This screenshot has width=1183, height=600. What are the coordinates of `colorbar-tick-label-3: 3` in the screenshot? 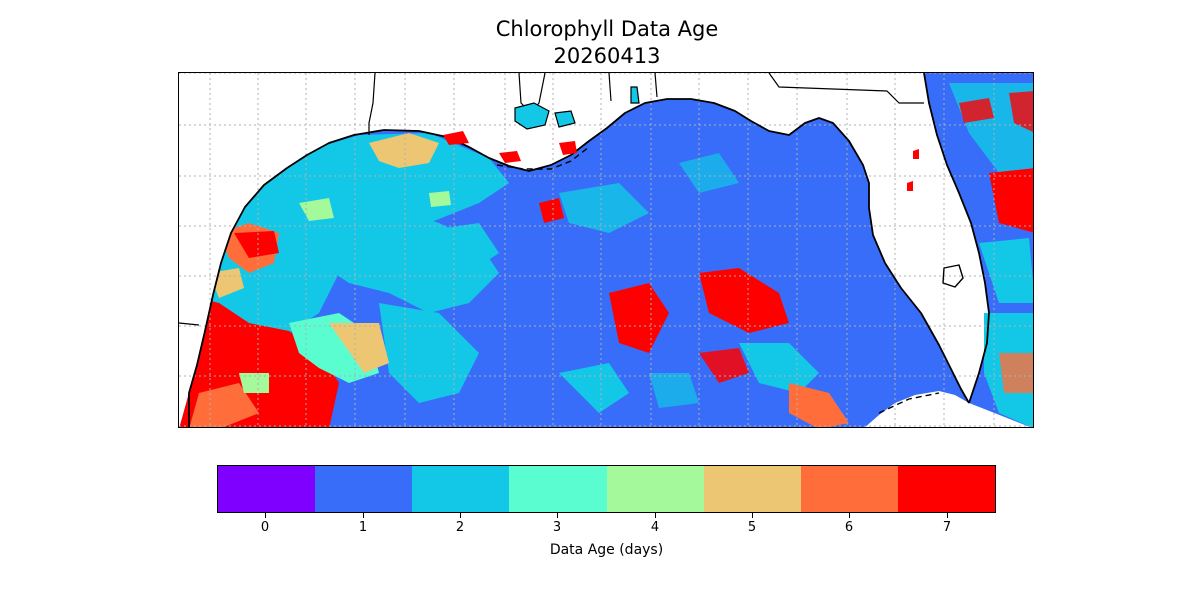 It's located at (557, 527).